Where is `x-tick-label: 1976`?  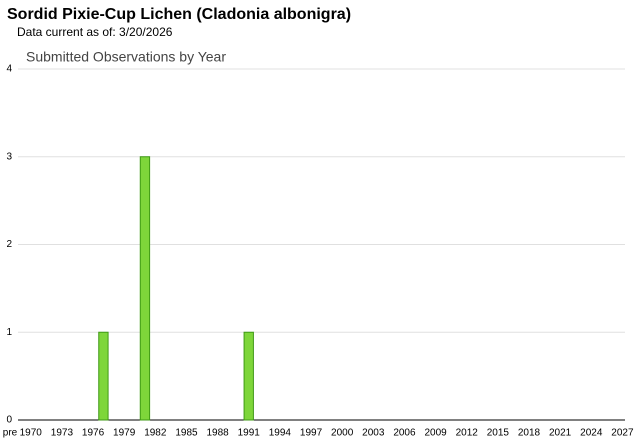
x-tick-label: 1976 is located at coordinates (93, 433).